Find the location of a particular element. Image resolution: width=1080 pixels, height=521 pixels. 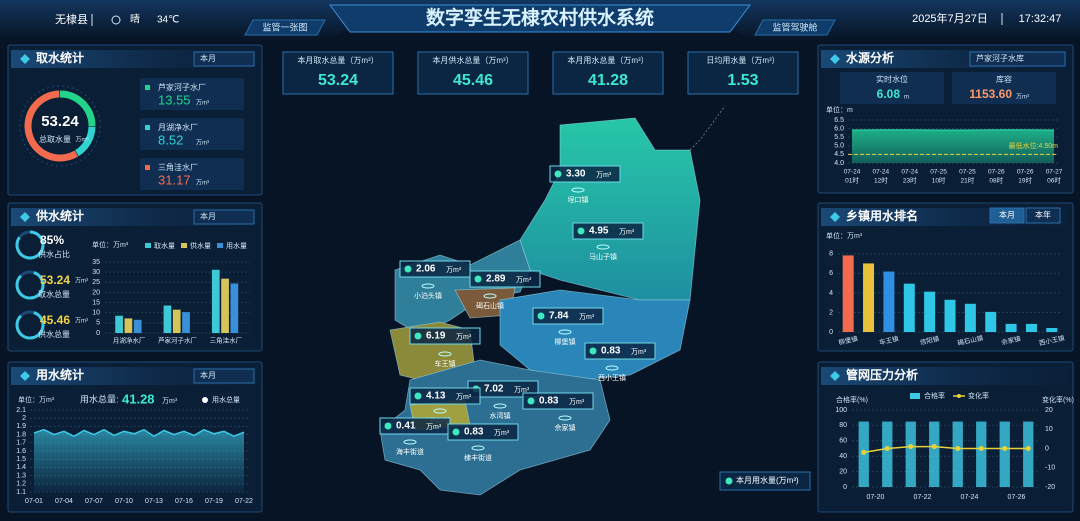

town-value: 0.83 is located at coordinates (611, 351).